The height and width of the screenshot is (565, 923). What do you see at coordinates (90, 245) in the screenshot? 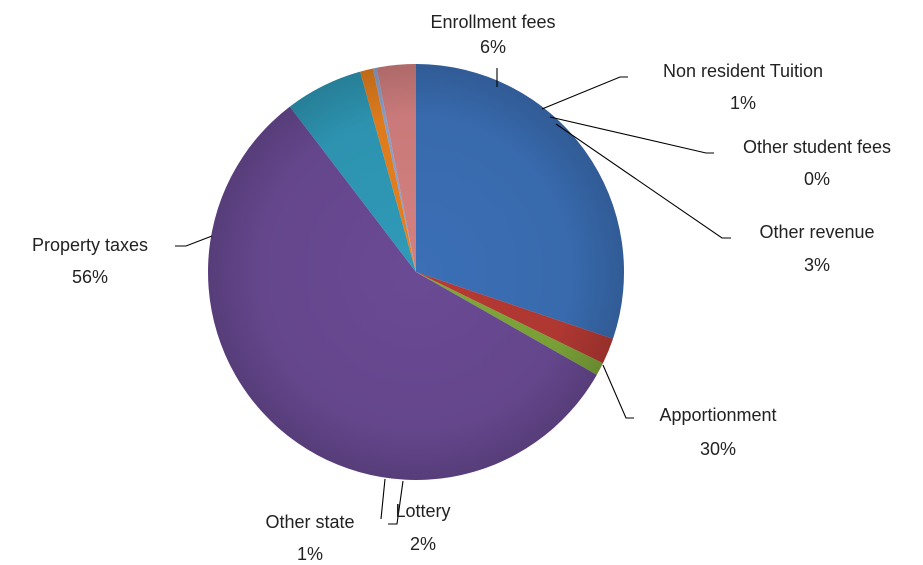
I see `label-property-taxes-name: Property taxes` at bounding box center [90, 245].